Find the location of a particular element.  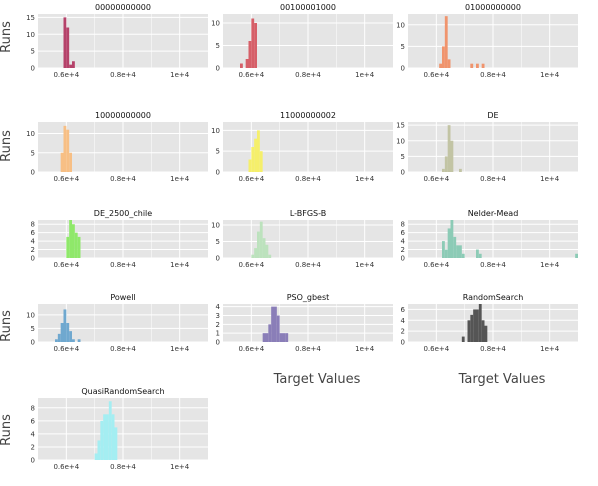

panel-title: QuasiRandomSearch is located at coordinates (122, 391).